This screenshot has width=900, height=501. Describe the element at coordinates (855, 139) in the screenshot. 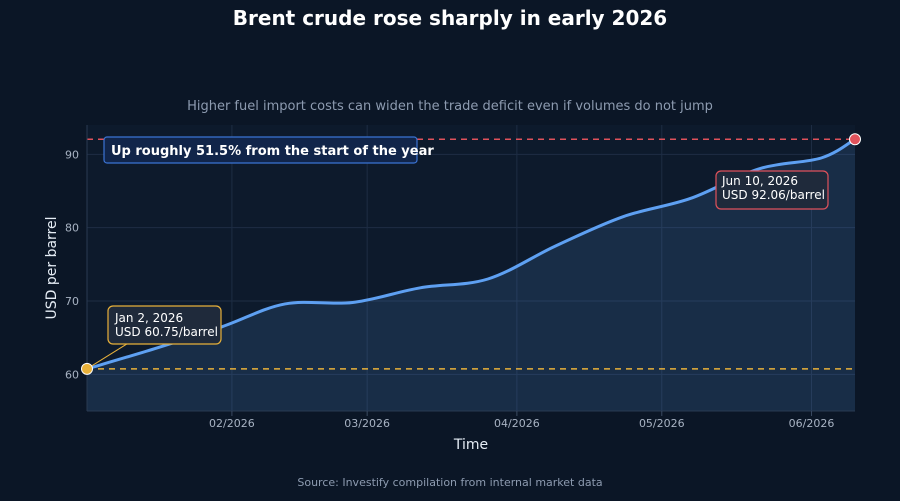

I see `end-point-marker` at that location.